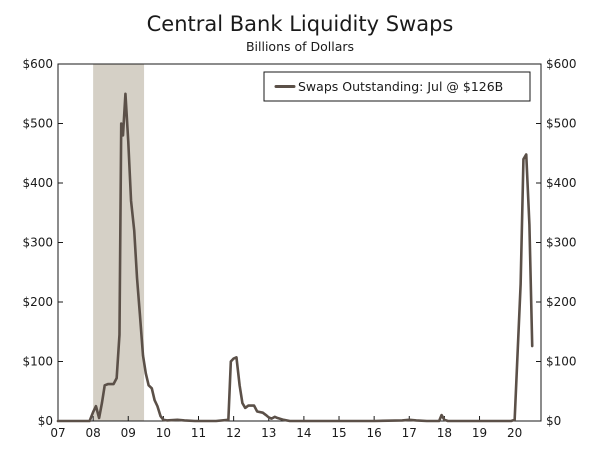 The height and width of the screenshot is (458, 600). What do you see at coordinates (374, 433) in the screenshot?
I see `x-tick-label: 16` at bounding box center [374, 433].